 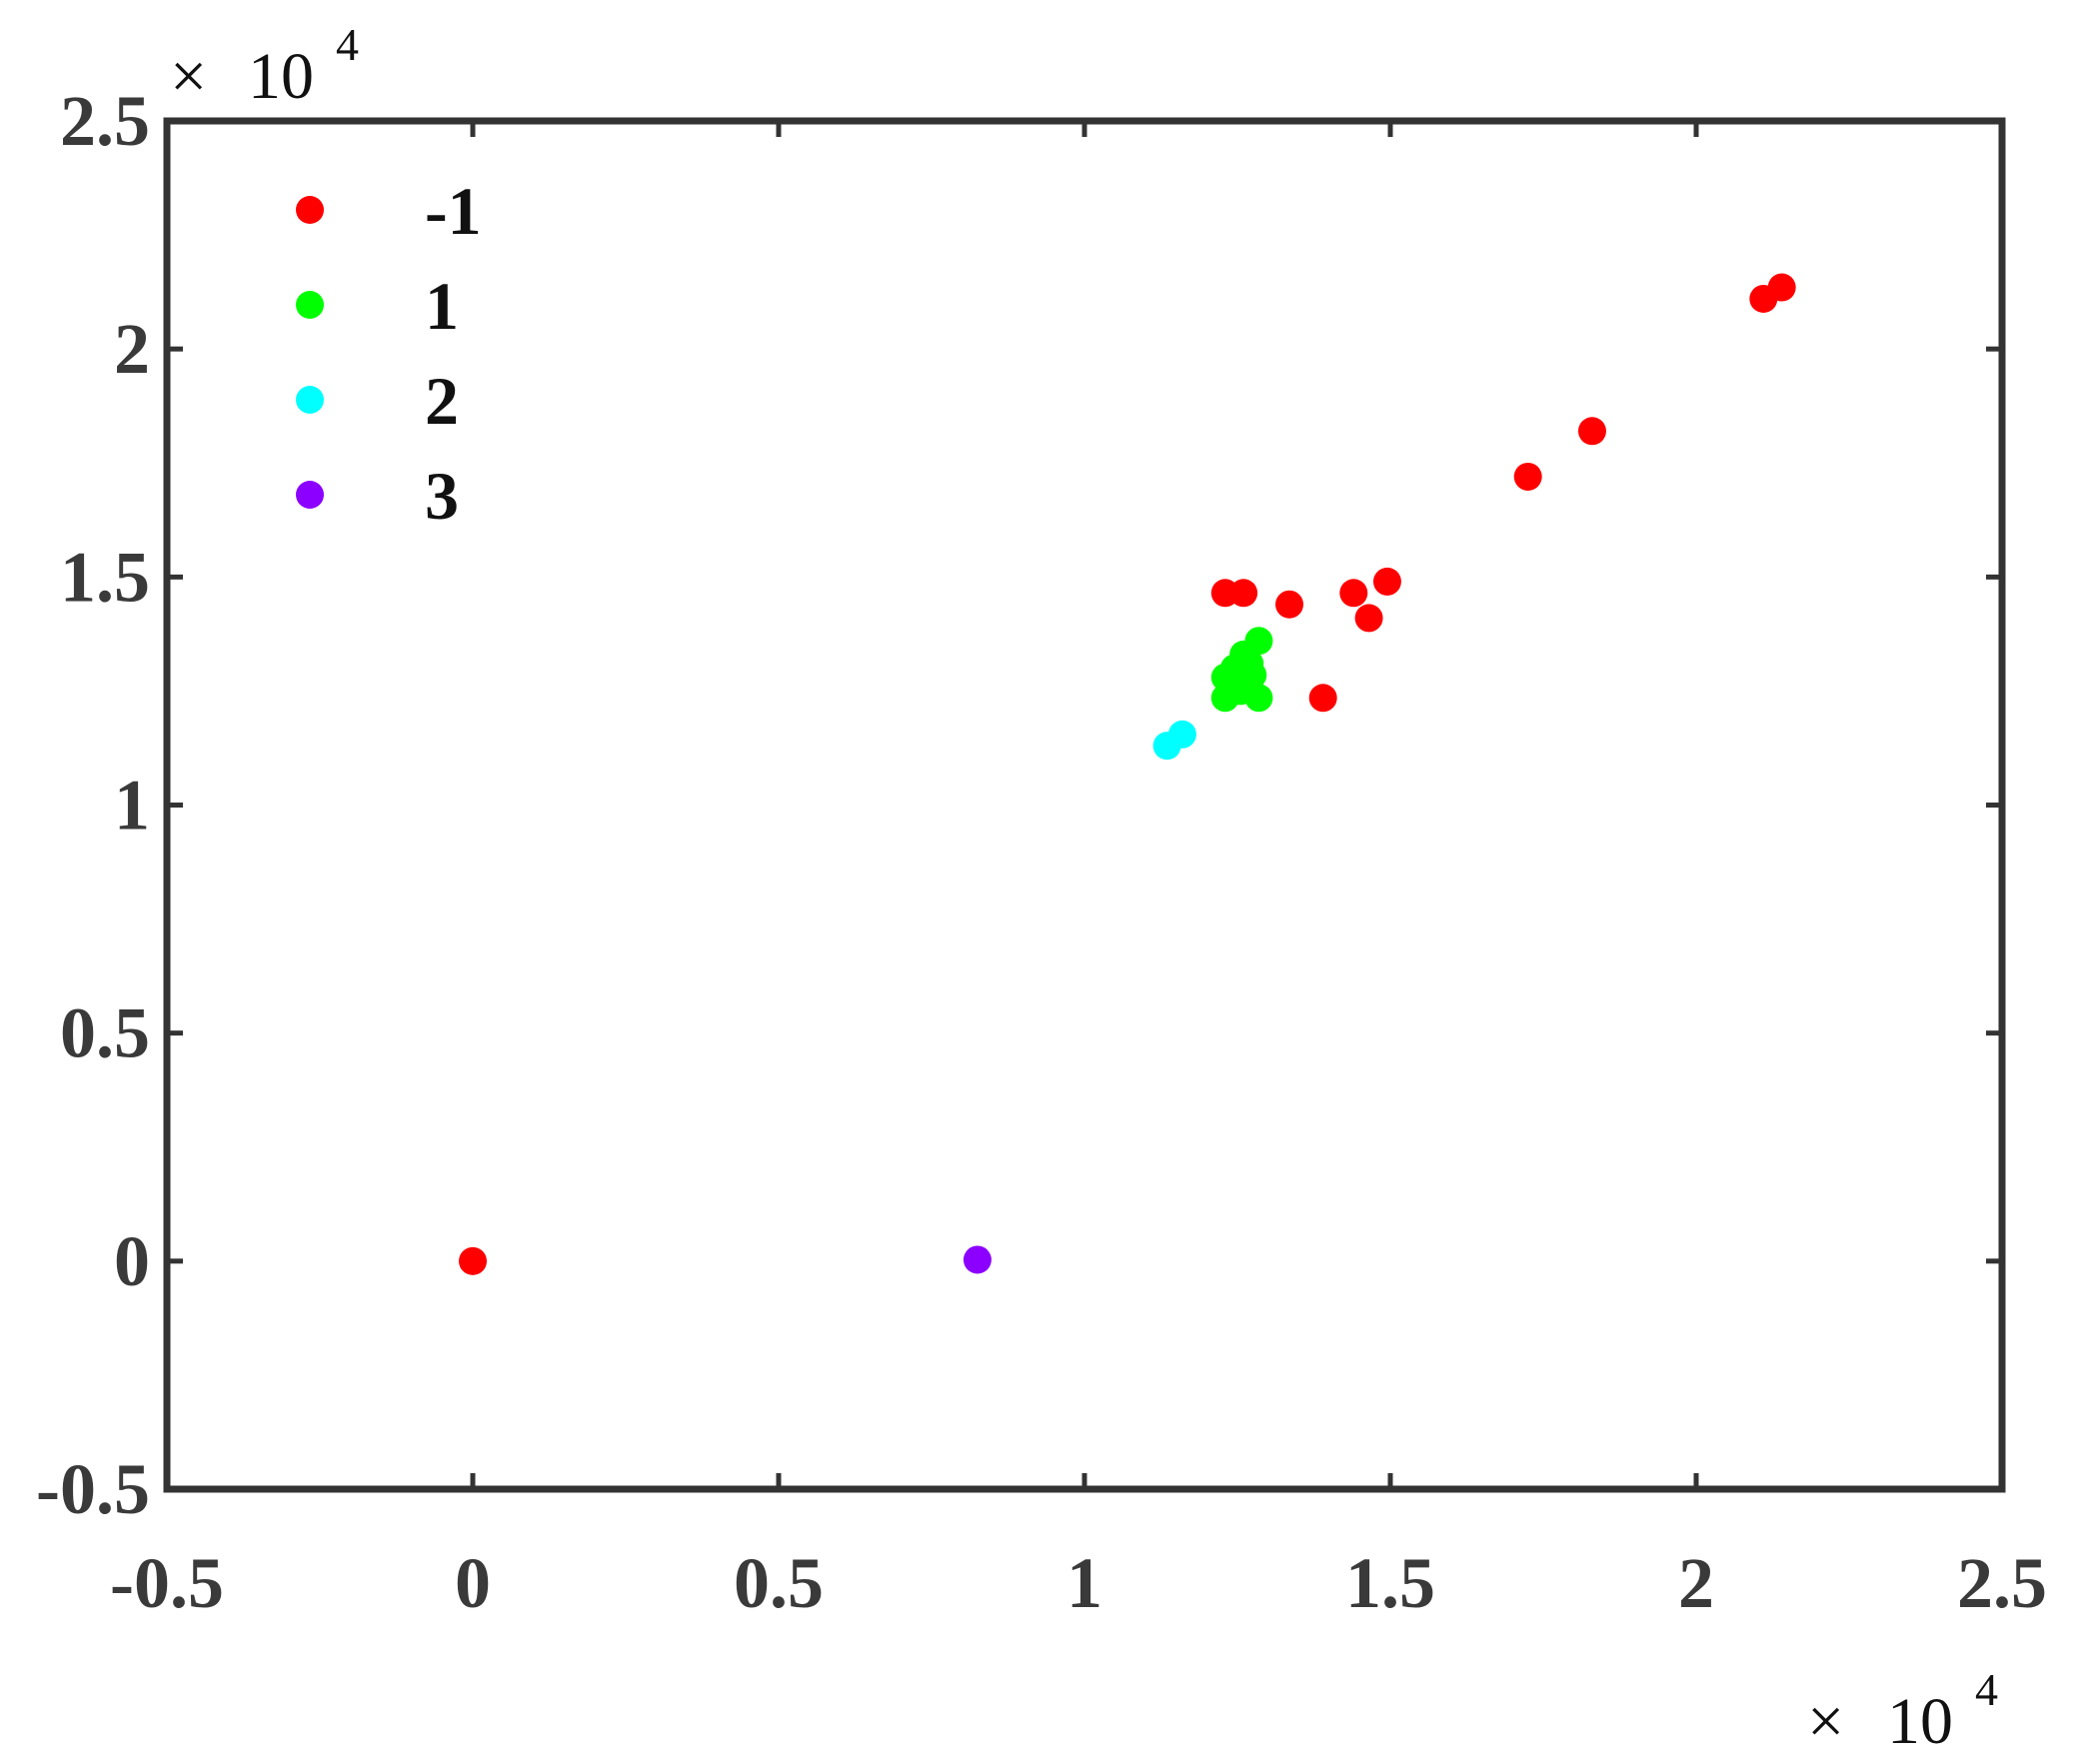 I want to click on x-tick-label: 2.5, so click(x=2002, y=1583).